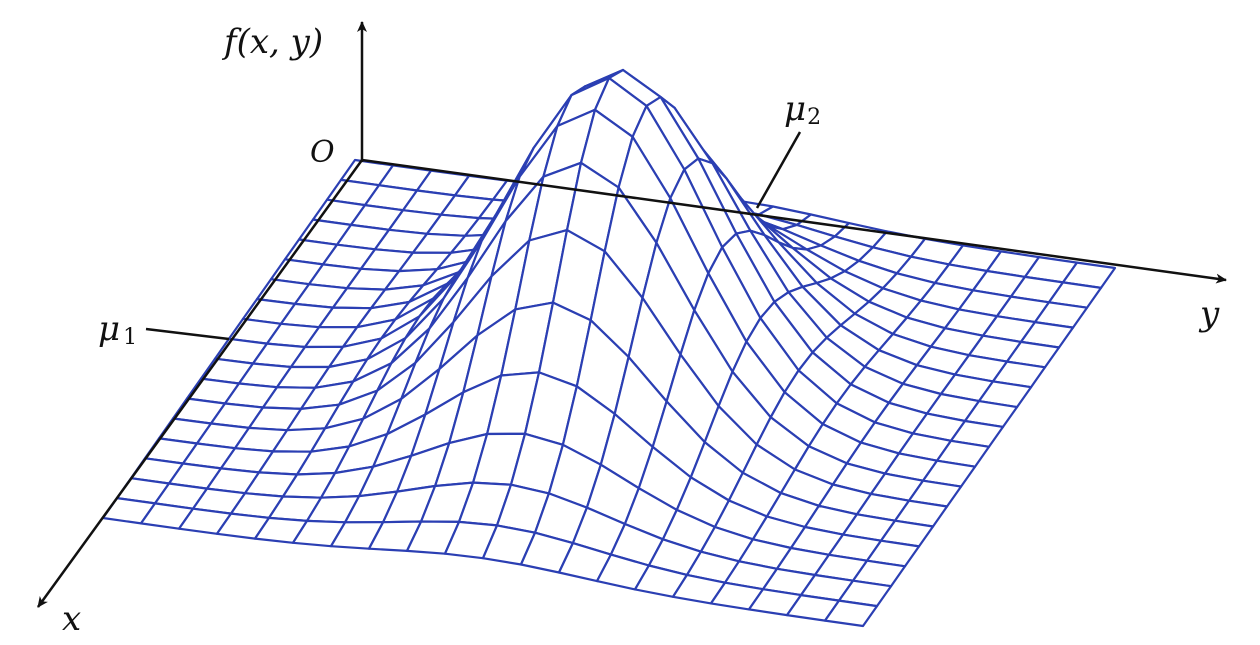 The width and height of the screenshot is (1260, 645). Describe the element at coordinates (71, 619) in the screenshot. I see `x-axis-label: x` at that location.